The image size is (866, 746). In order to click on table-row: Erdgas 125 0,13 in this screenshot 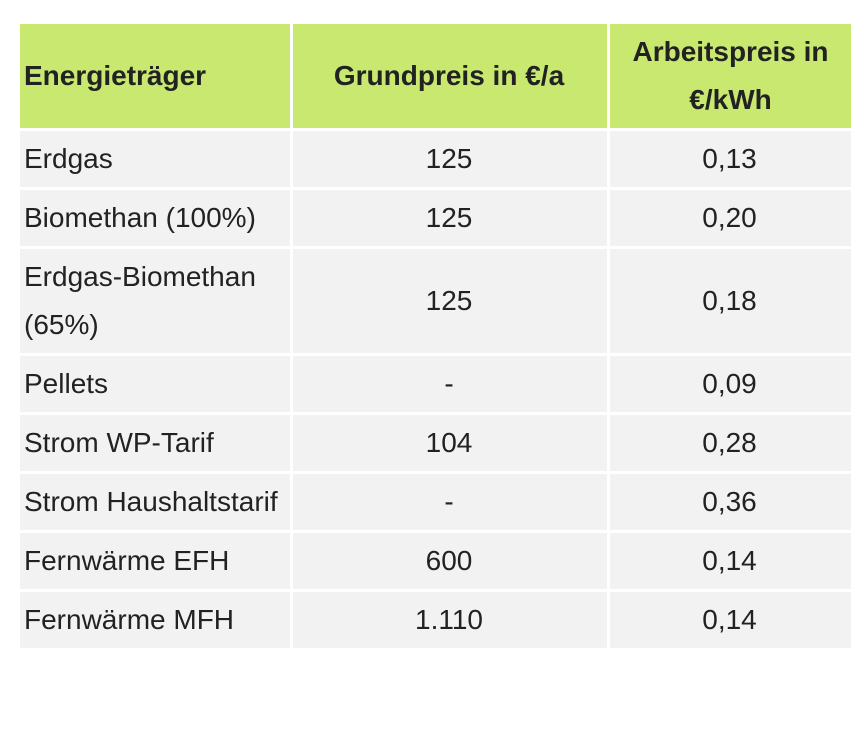, I will do `click(435, 159)`.